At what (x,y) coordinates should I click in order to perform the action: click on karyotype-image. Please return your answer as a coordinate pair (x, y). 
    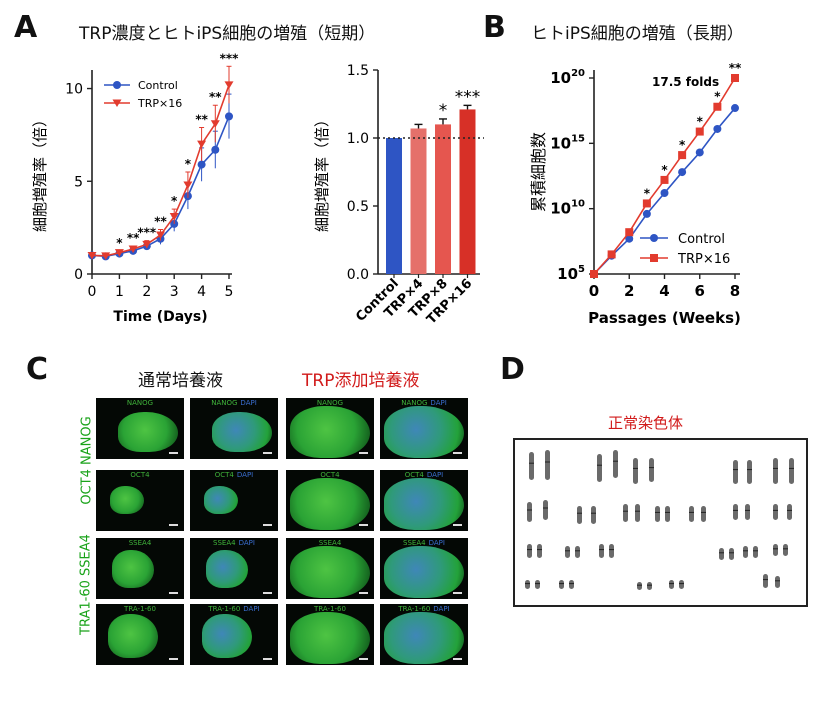
    Looking at the image, I should click on (660, 522).